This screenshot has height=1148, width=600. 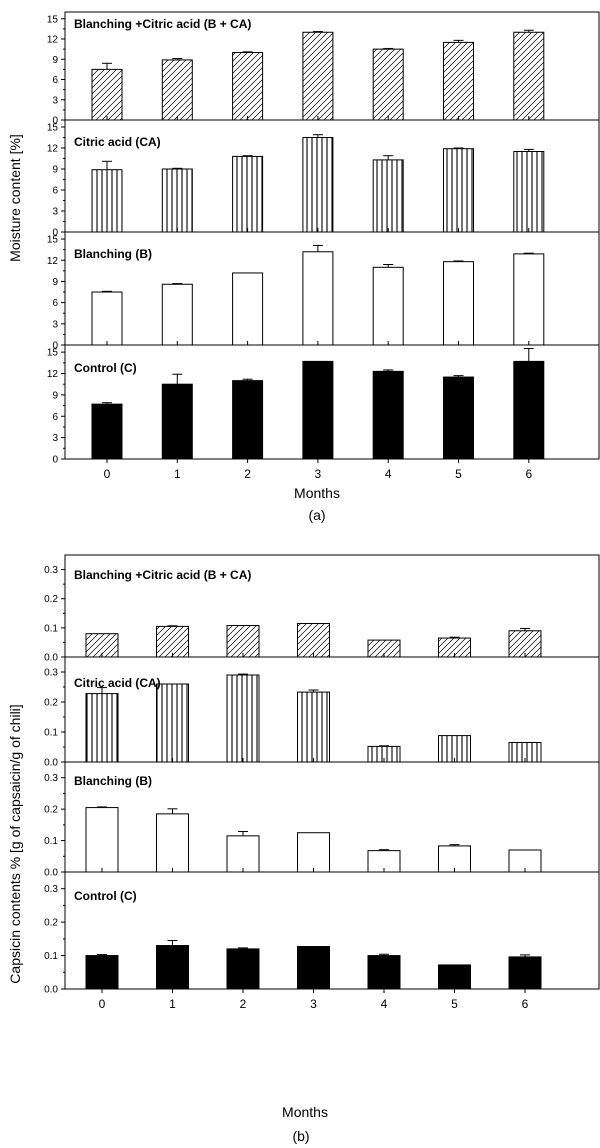 What do you see at coordinates (105, 368) in the screenshot?
I see `chart-a-panel-4-title: Control (C)` at bounding box center [105, 368].